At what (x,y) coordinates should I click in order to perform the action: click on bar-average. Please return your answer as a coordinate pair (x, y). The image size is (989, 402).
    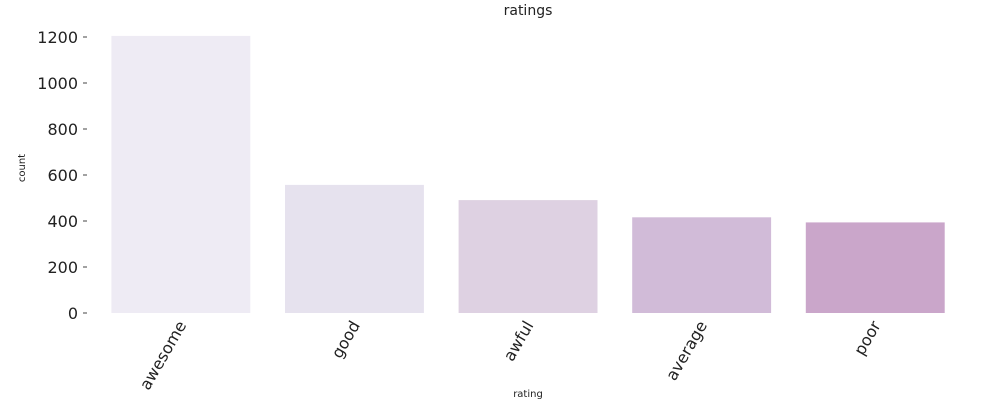
    Looking at the image, I should click on (702, 265).